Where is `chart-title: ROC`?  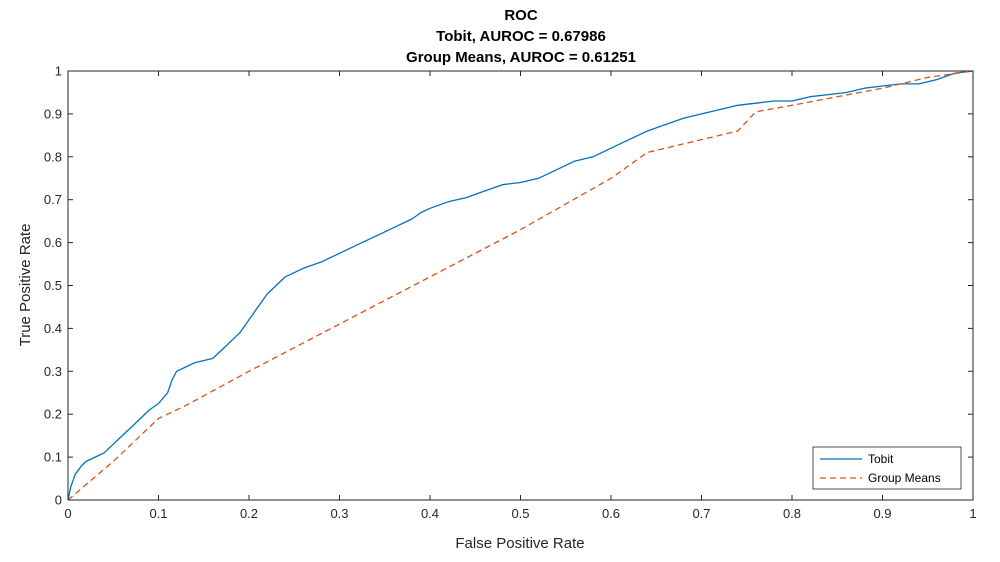
chart-title: ROC is located at coordinates (521, 15).